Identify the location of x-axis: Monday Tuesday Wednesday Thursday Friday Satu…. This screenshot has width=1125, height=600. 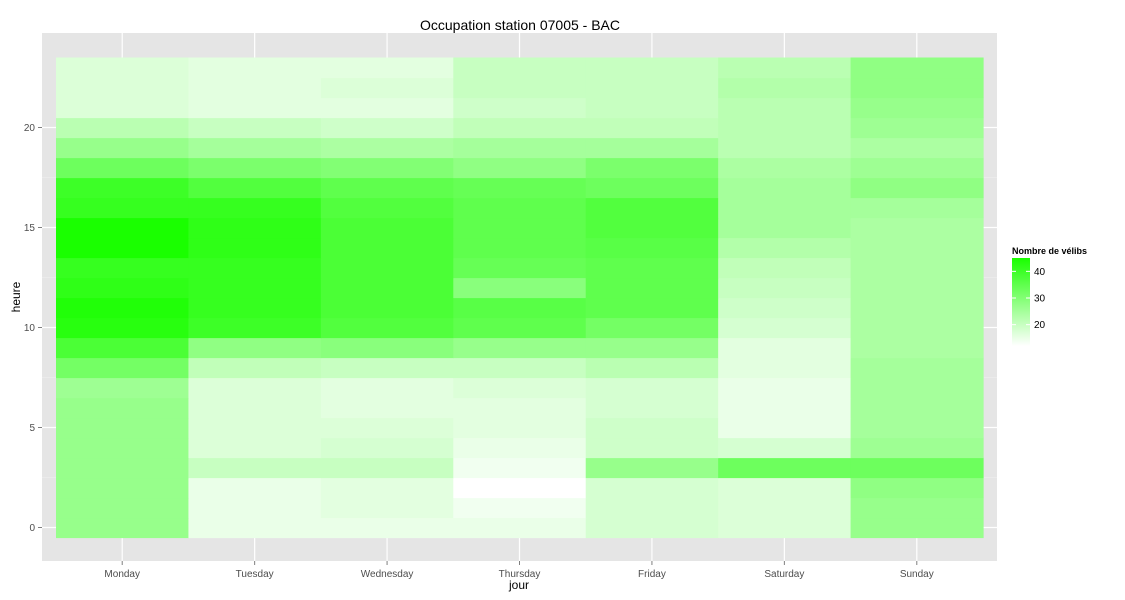
(519, 570).